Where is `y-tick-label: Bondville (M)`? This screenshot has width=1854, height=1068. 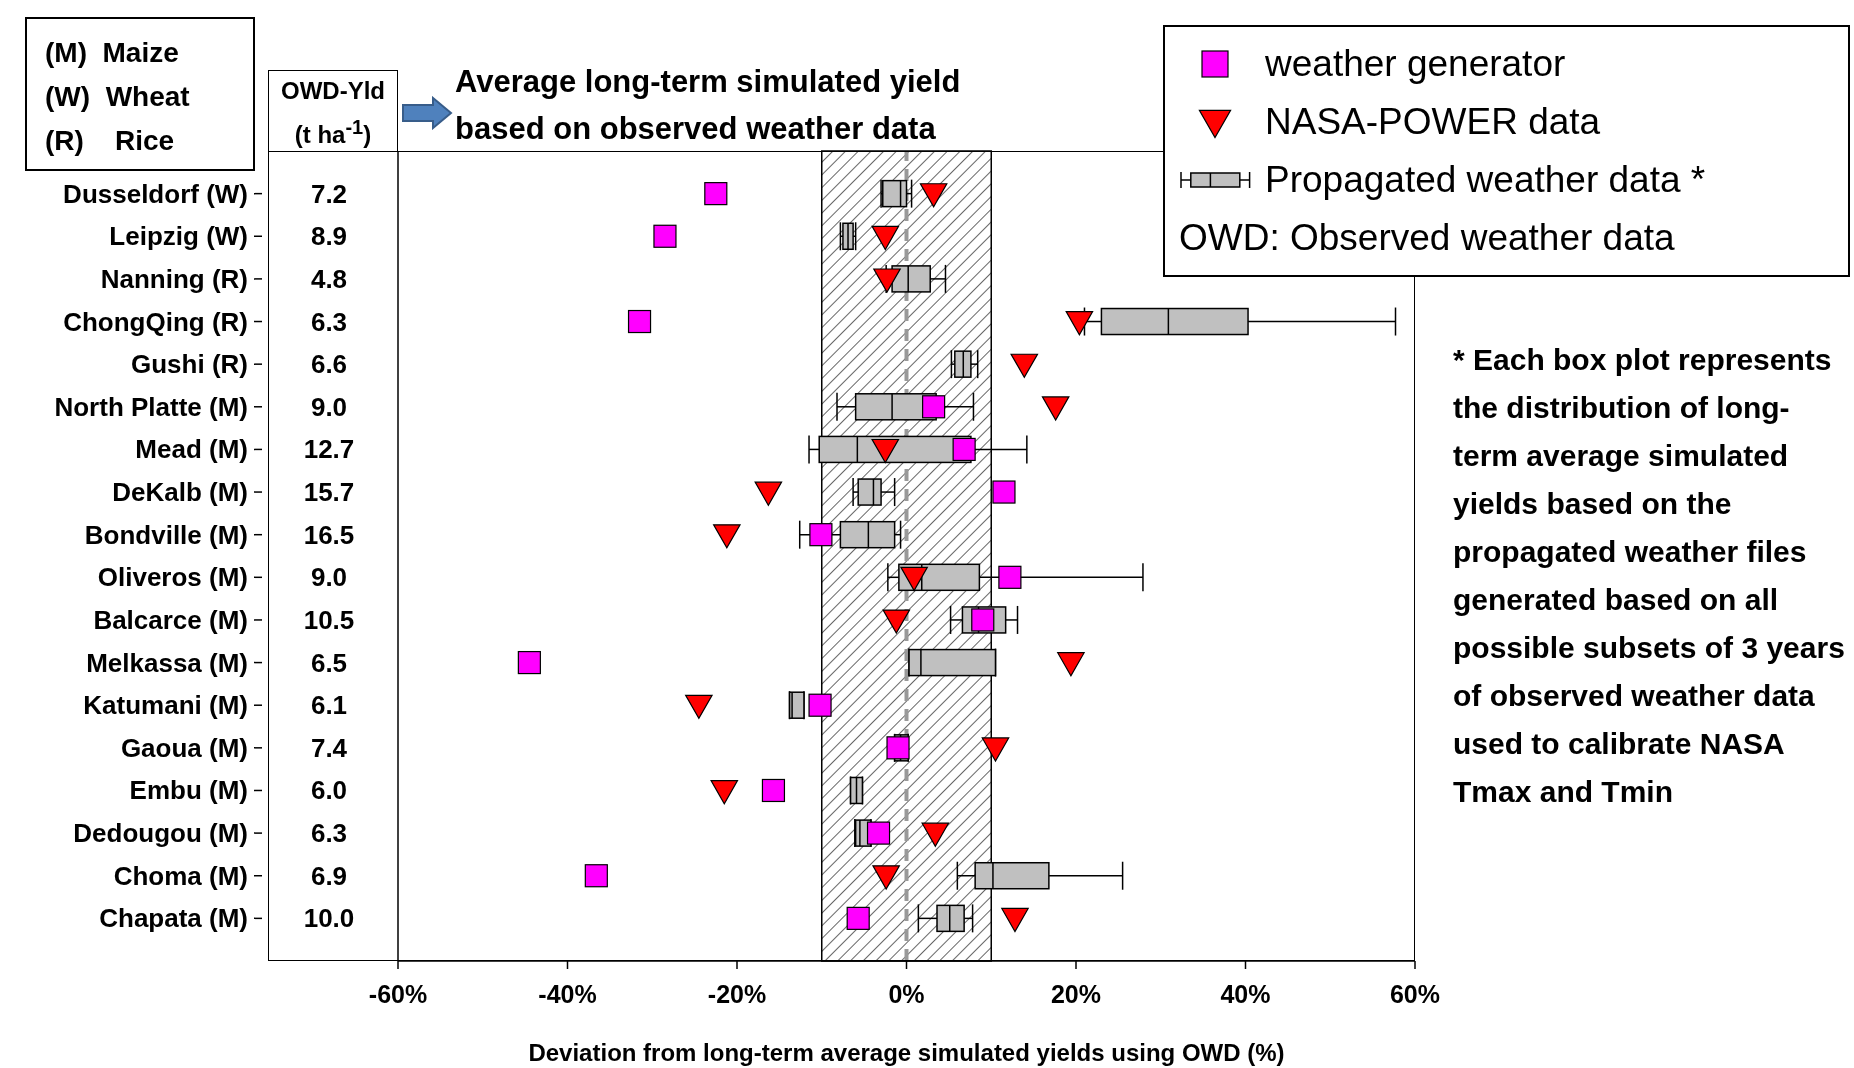 y-tick-label: Bondville (M) is located at coordinates (166, 534).